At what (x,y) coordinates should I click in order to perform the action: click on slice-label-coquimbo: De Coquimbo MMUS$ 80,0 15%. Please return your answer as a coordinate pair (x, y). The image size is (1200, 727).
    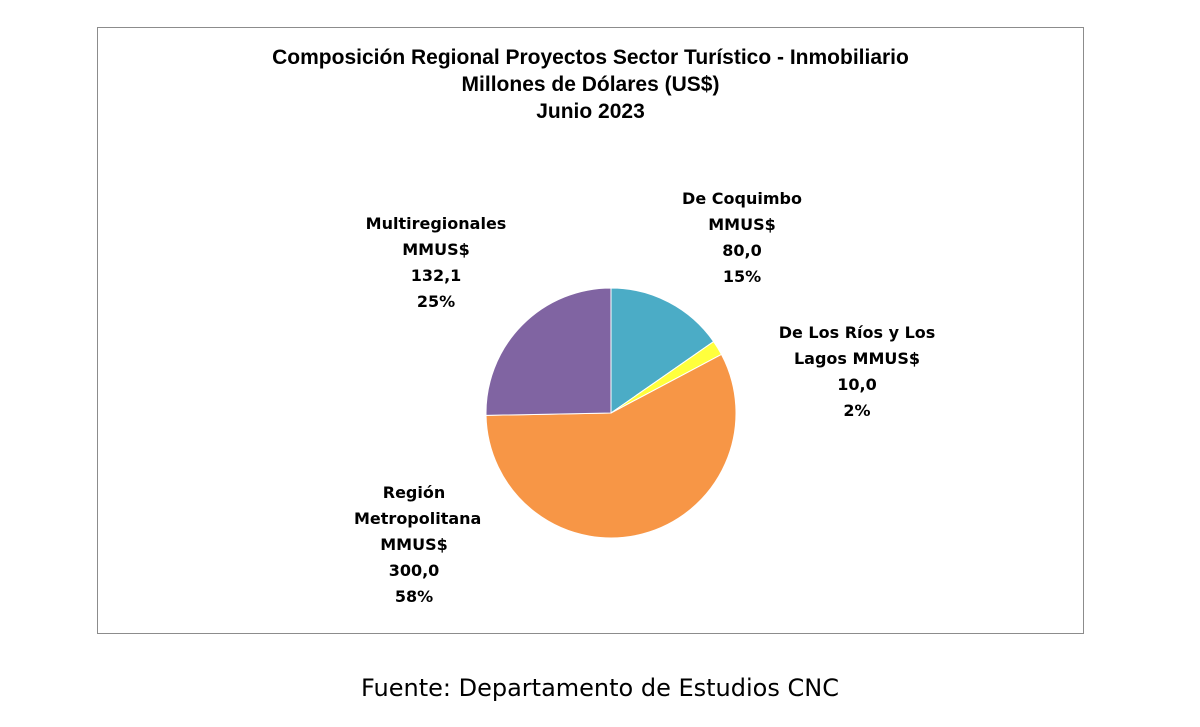
    Looking at the image, I should click on (742, 238).